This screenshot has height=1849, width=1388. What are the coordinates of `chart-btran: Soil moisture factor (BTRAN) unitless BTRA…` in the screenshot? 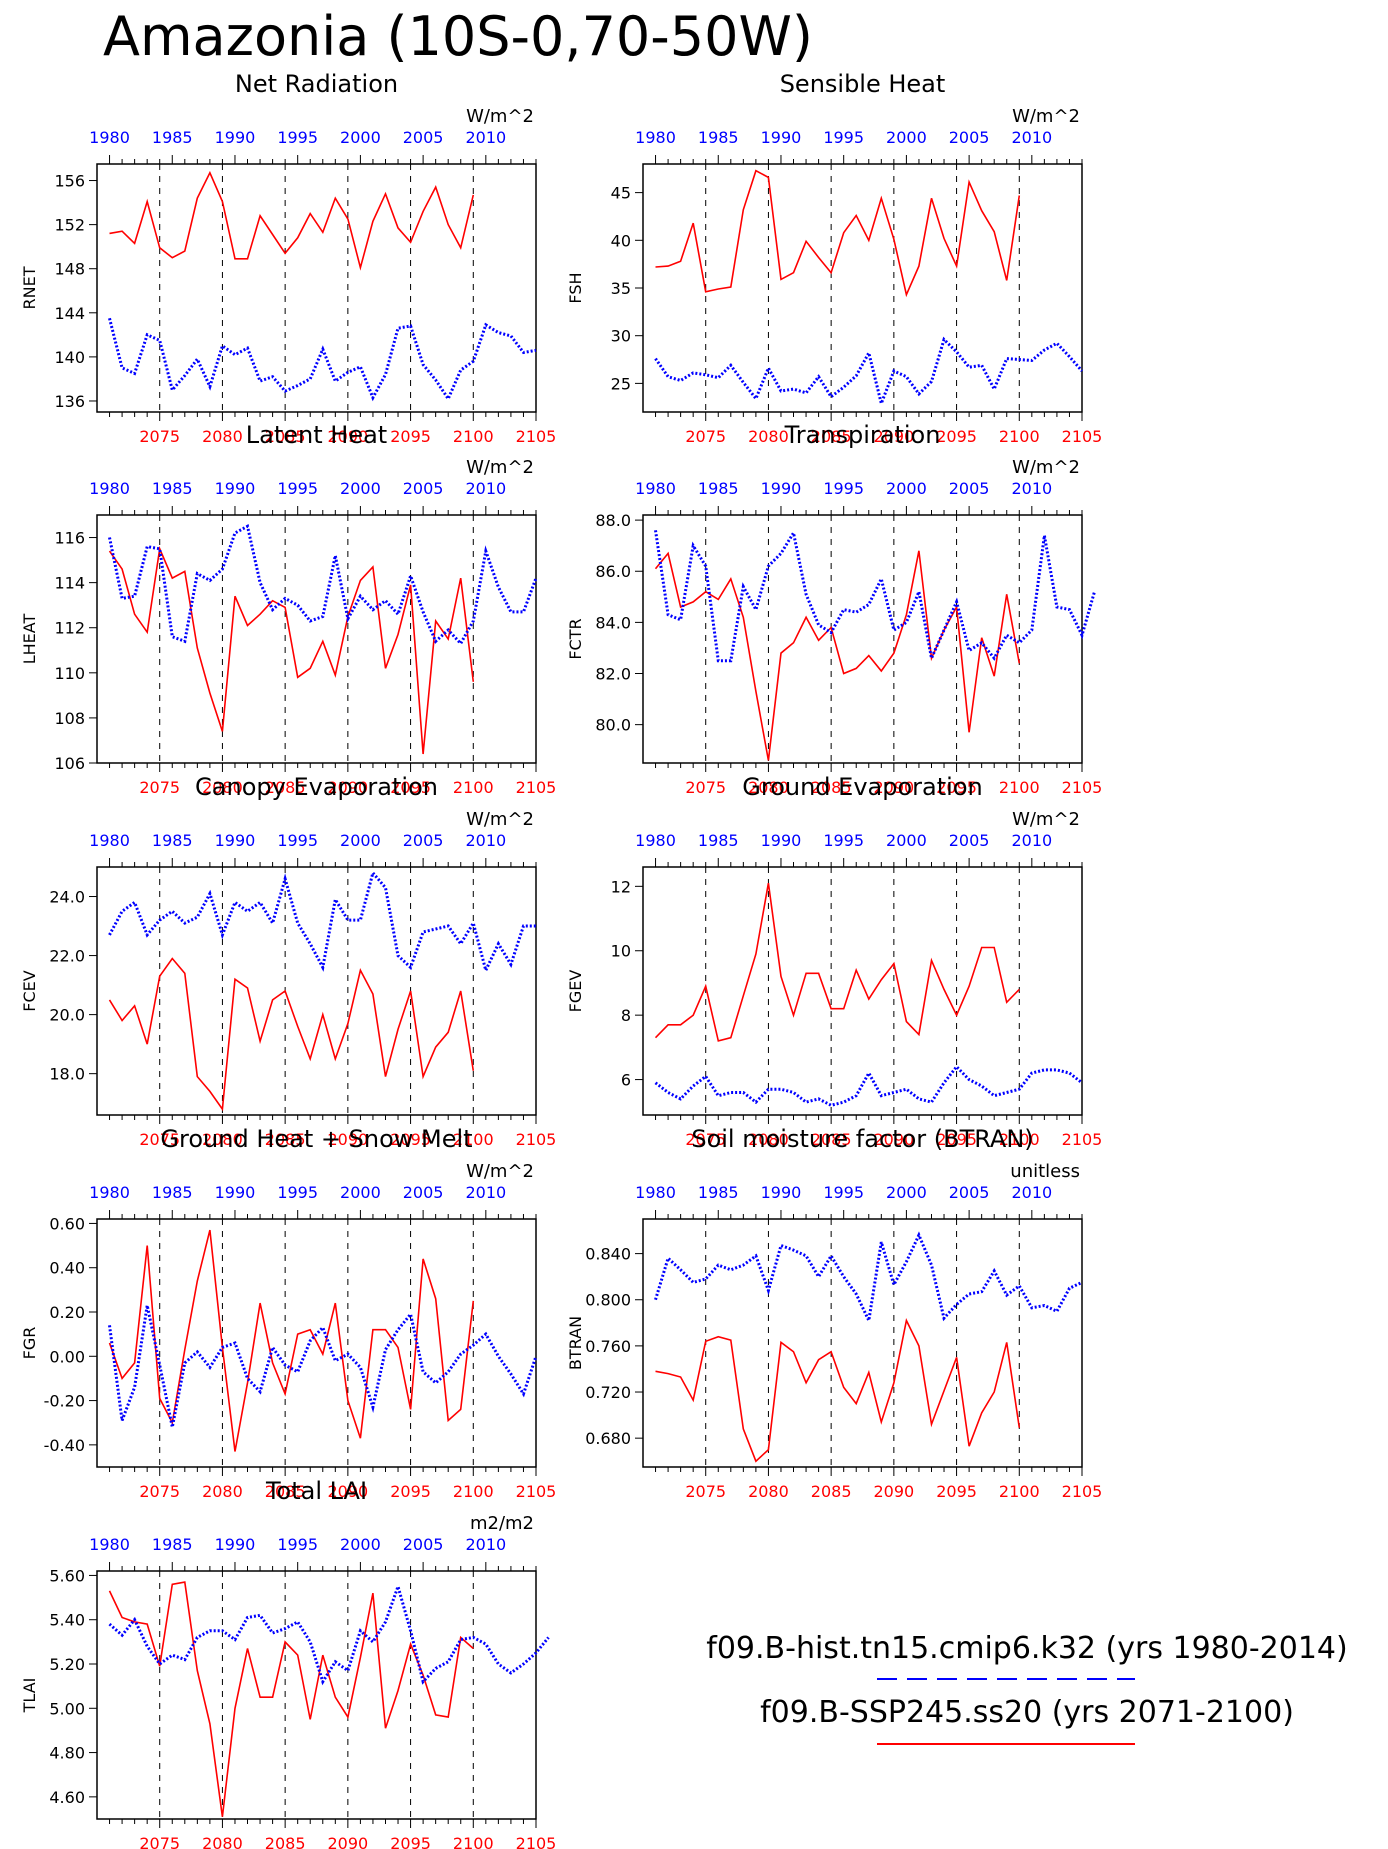 It's located at (834, 1313).